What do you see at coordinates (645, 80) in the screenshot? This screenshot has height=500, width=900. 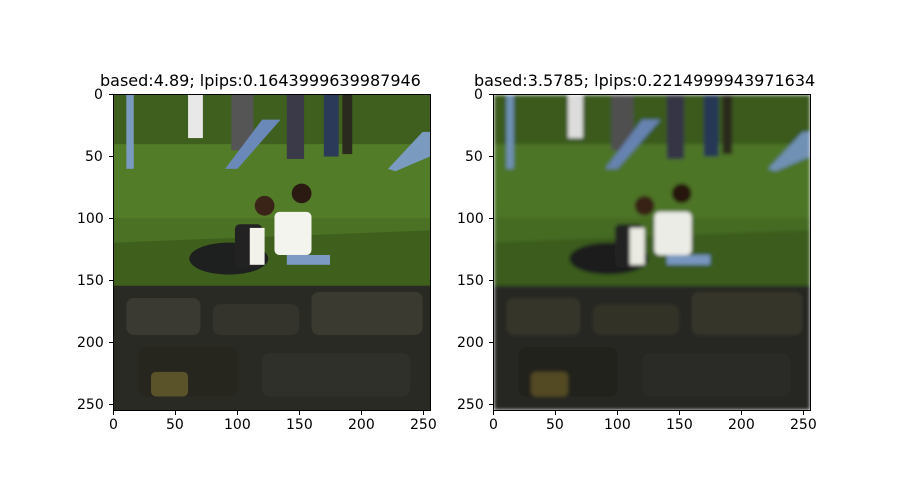 I see `panel-title: based:3.5785; lpips:0.2214999943971634` at bounding box center [645, 80].